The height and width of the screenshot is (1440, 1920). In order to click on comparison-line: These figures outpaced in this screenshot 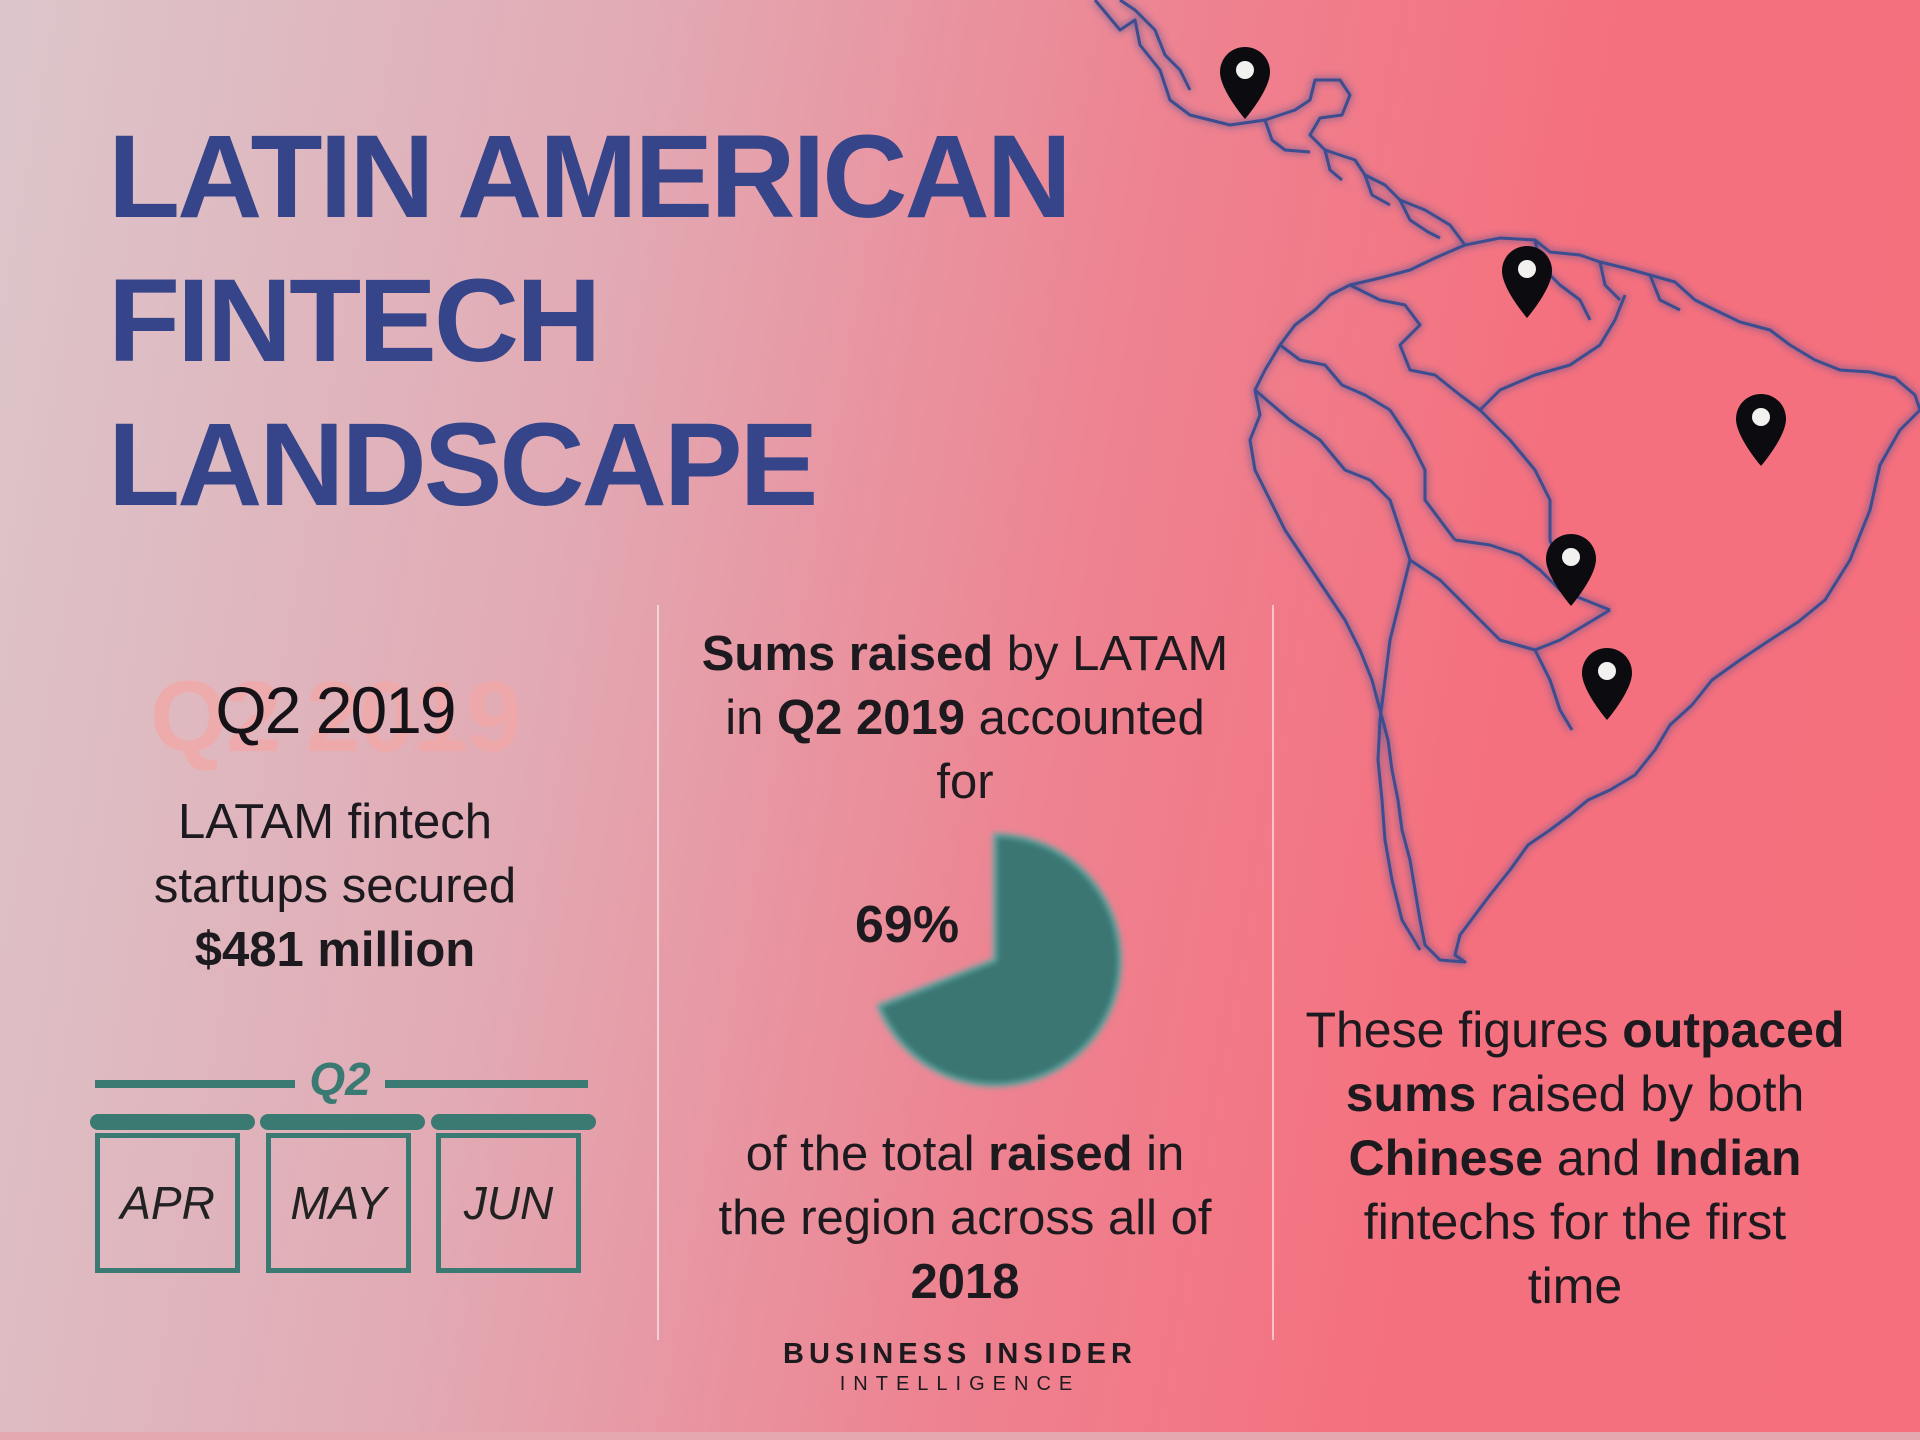, I will do `click(1575, 1030)`.